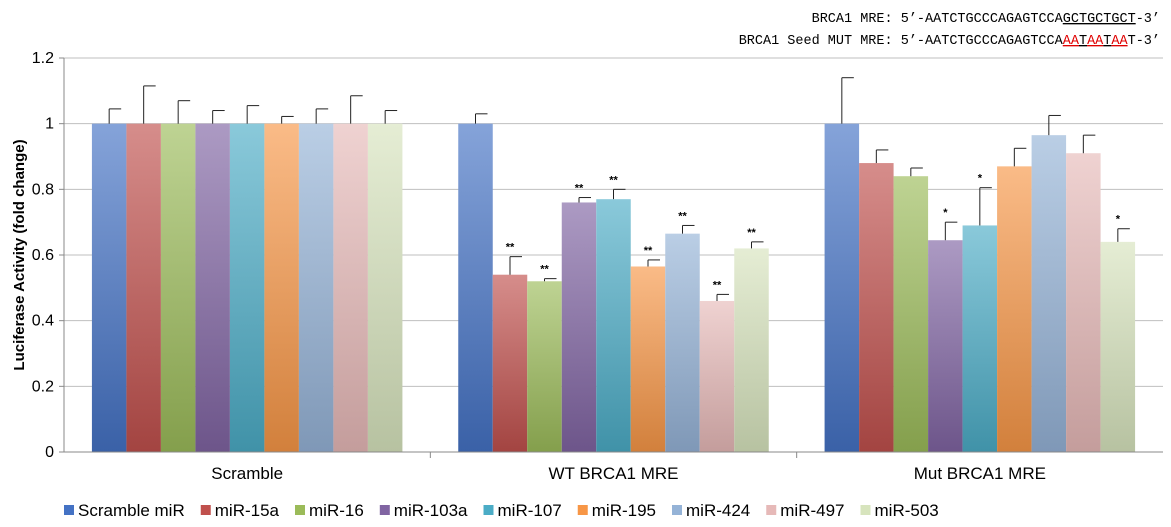 This screenshot has width=1171, height=527. What do you see at coordinates (43, 386) in the screenshot?
I see `y-tick-label: 0.2` at bounding box center [43, 386].